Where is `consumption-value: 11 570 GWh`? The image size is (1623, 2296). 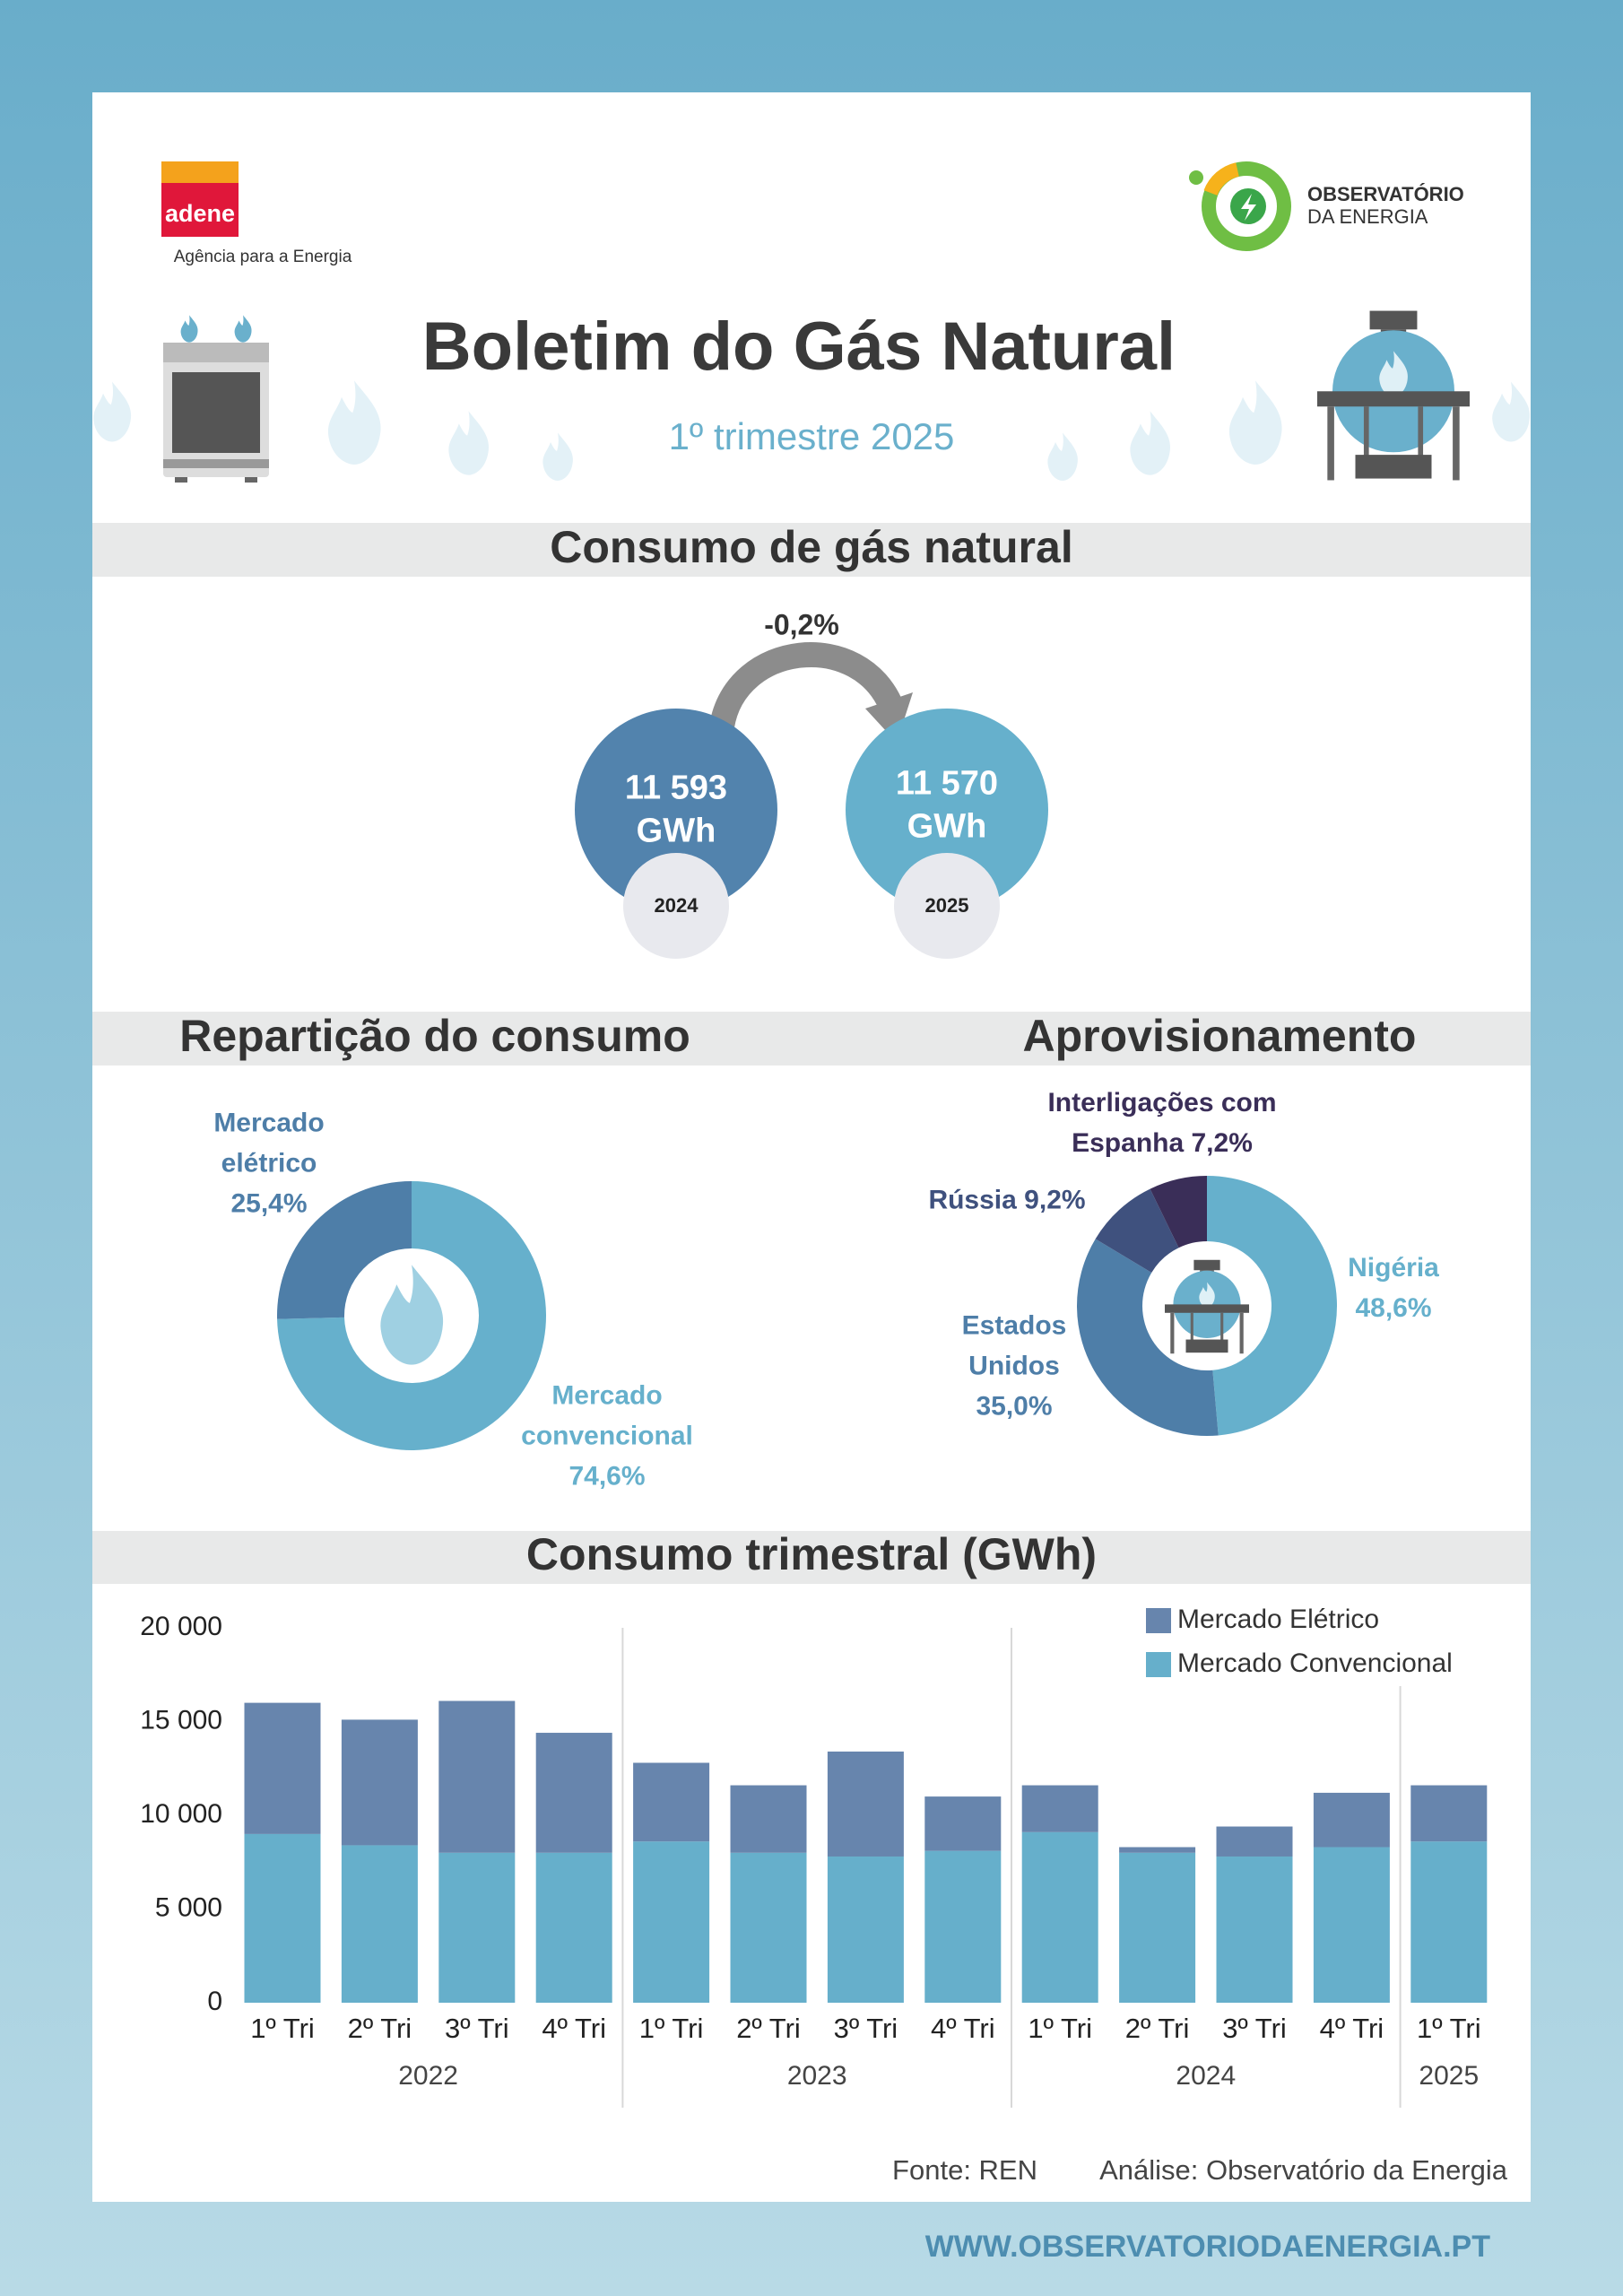 consumption-value: 11 570 GWh is located at coordinates (947, 805).